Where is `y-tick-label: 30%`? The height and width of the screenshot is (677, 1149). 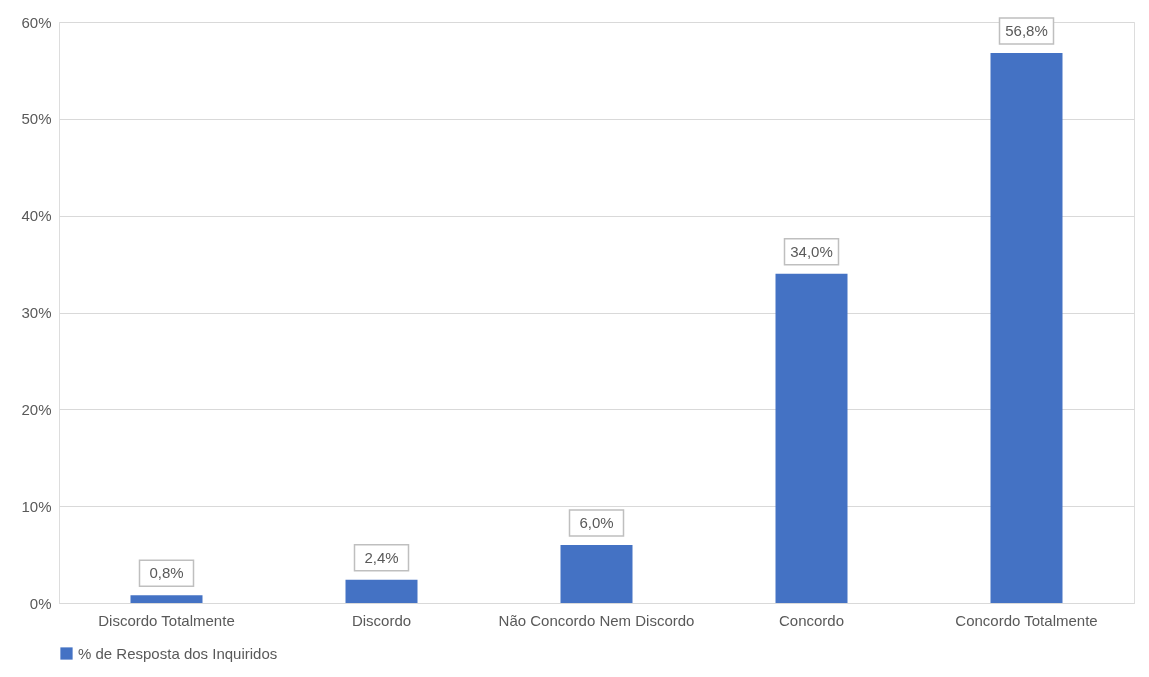
y-tick-label: 30% is located at coordinates (36, 312).